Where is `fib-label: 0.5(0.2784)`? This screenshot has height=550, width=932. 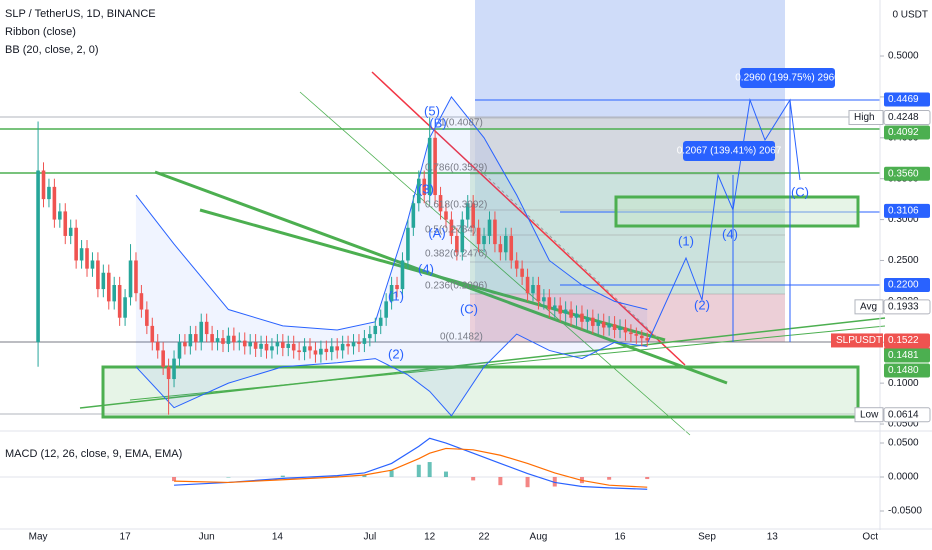 fib-label: 0.5(0.2784) is located at coordinates (450, 230).